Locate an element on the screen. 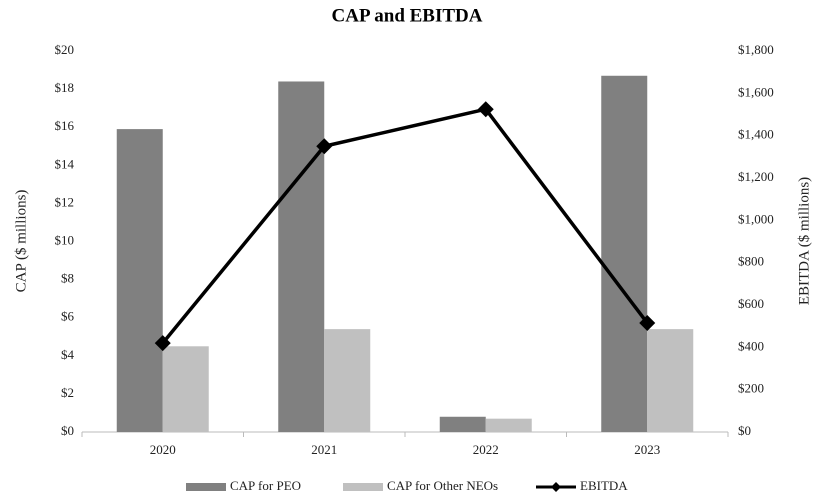 The height and width of the screenshot is (499, 814). y-tick-label: $18 is located at coordinates (65, 87).